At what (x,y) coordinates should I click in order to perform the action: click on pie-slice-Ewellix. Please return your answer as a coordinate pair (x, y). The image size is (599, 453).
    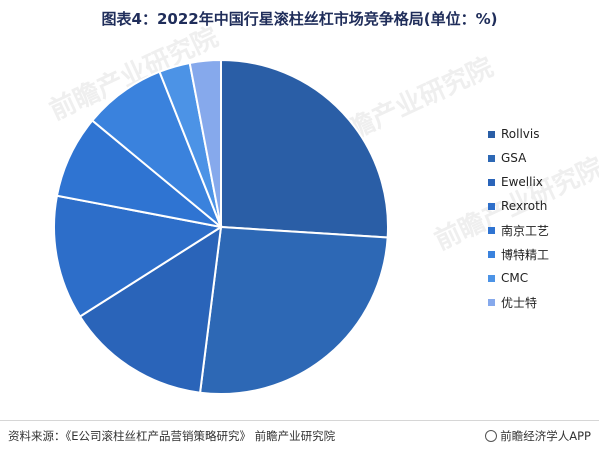
    Looking at the image, I should click on (150, 309).